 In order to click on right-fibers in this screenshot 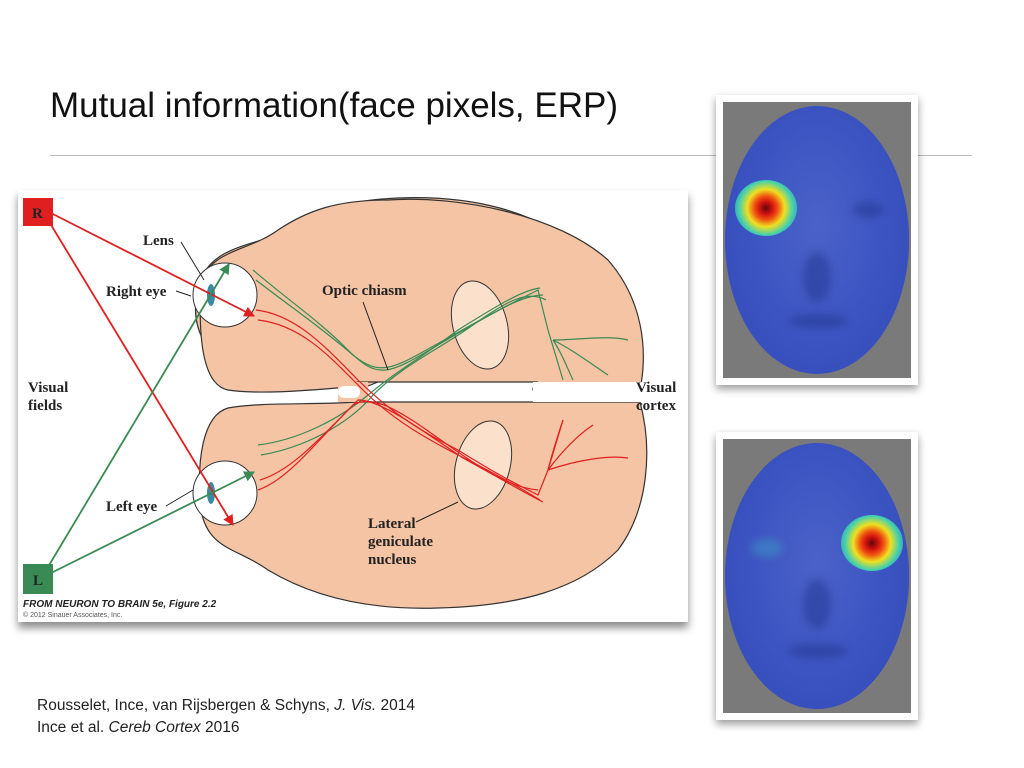, I will do `click(442, 406)`.